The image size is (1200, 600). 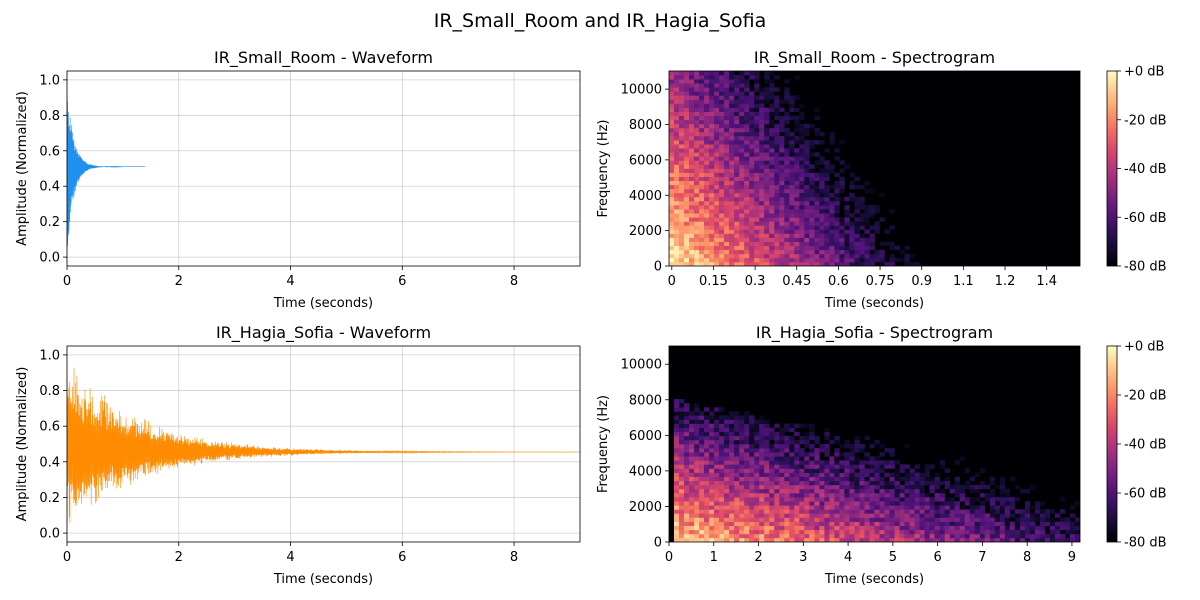 I want to click on y-tick-label: 0.4, so click(x=49, y=462).